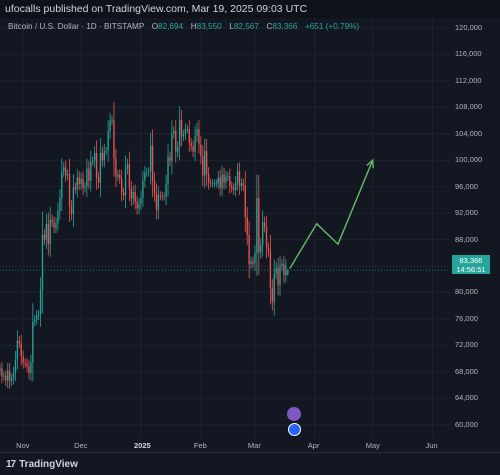  What do you see at coordinates (466, 398) in the screenshot?
I see `price-tick-label: 64,000` at bounding box center [466, 398].